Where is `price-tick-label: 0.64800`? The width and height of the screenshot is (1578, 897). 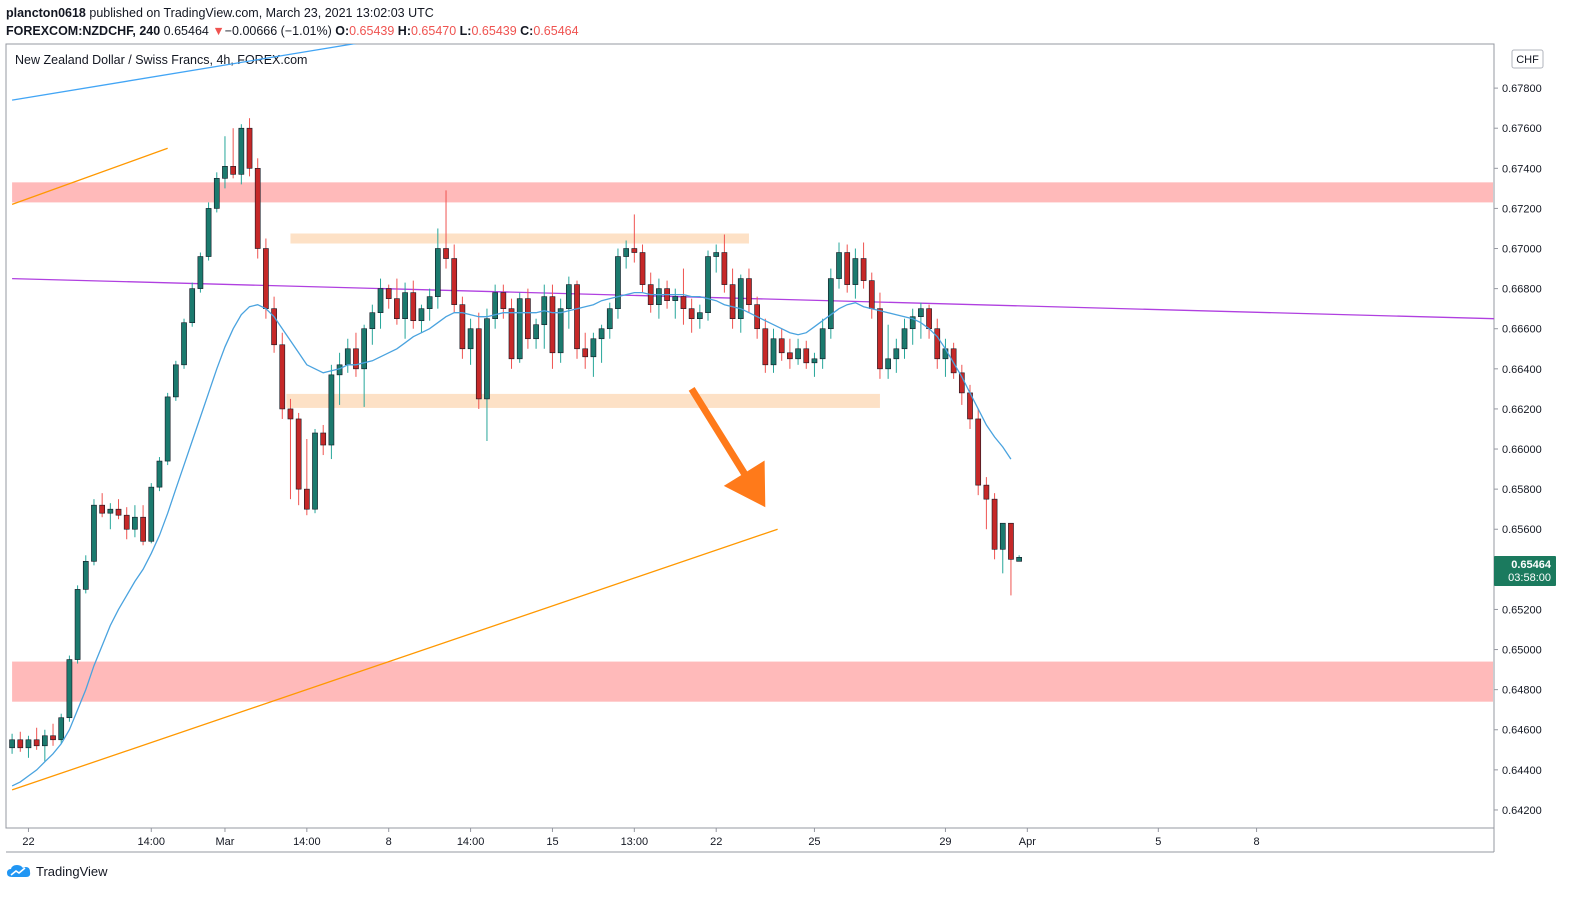 price-tick-label: 0.64800 is located at coordinates (1522, 691).